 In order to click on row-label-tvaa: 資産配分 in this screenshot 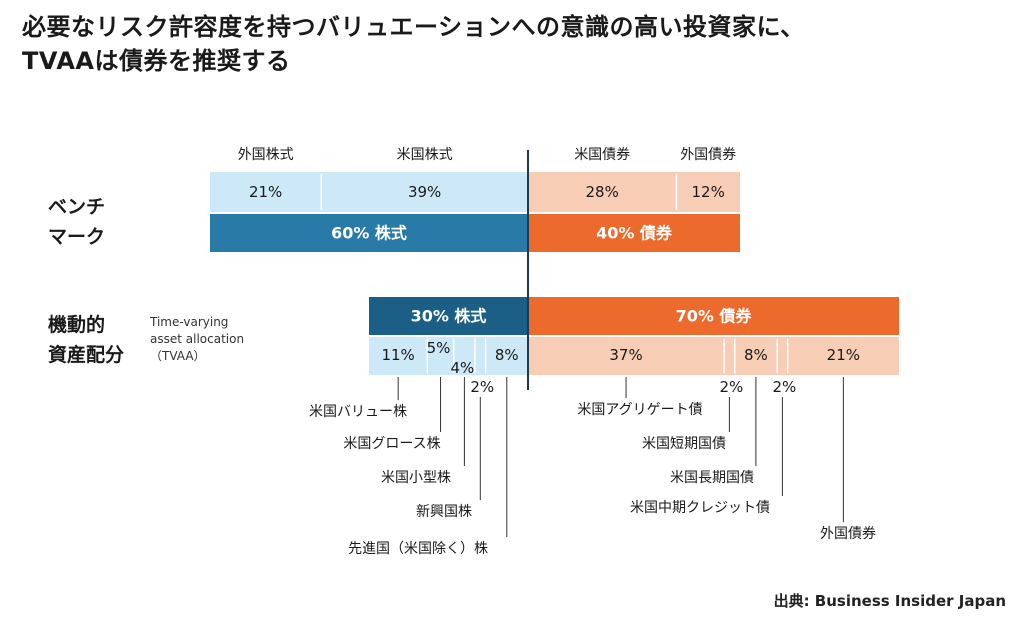, I will do `click(86, 354)`.